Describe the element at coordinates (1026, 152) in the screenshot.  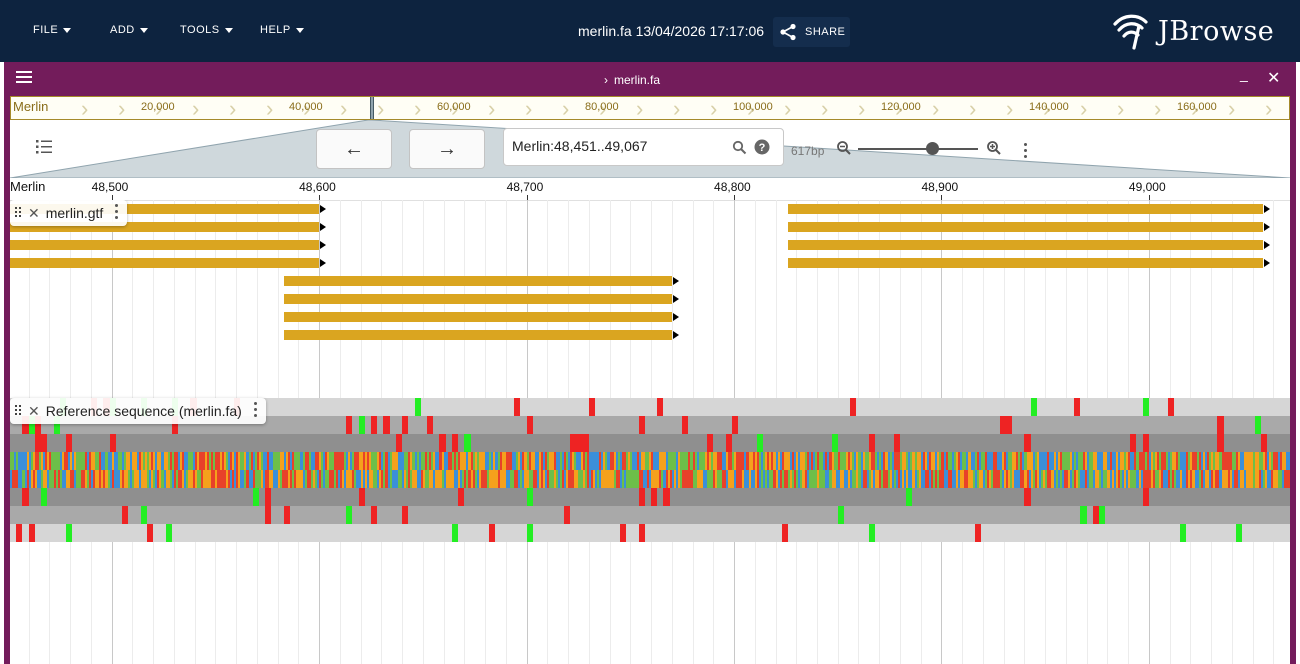
I see `view-options-kebab-icon` at that location.